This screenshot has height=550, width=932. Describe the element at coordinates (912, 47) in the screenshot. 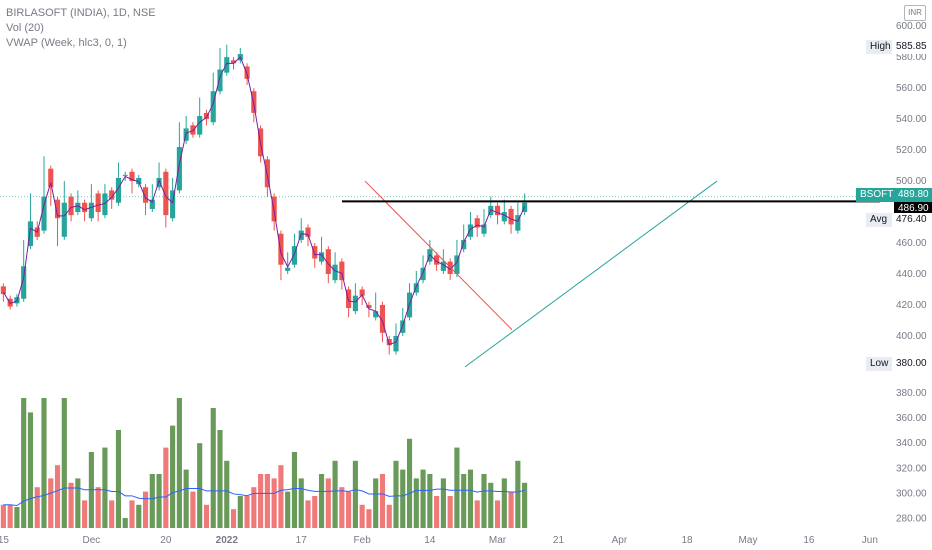

I see `high-value: 585.85` at that location.